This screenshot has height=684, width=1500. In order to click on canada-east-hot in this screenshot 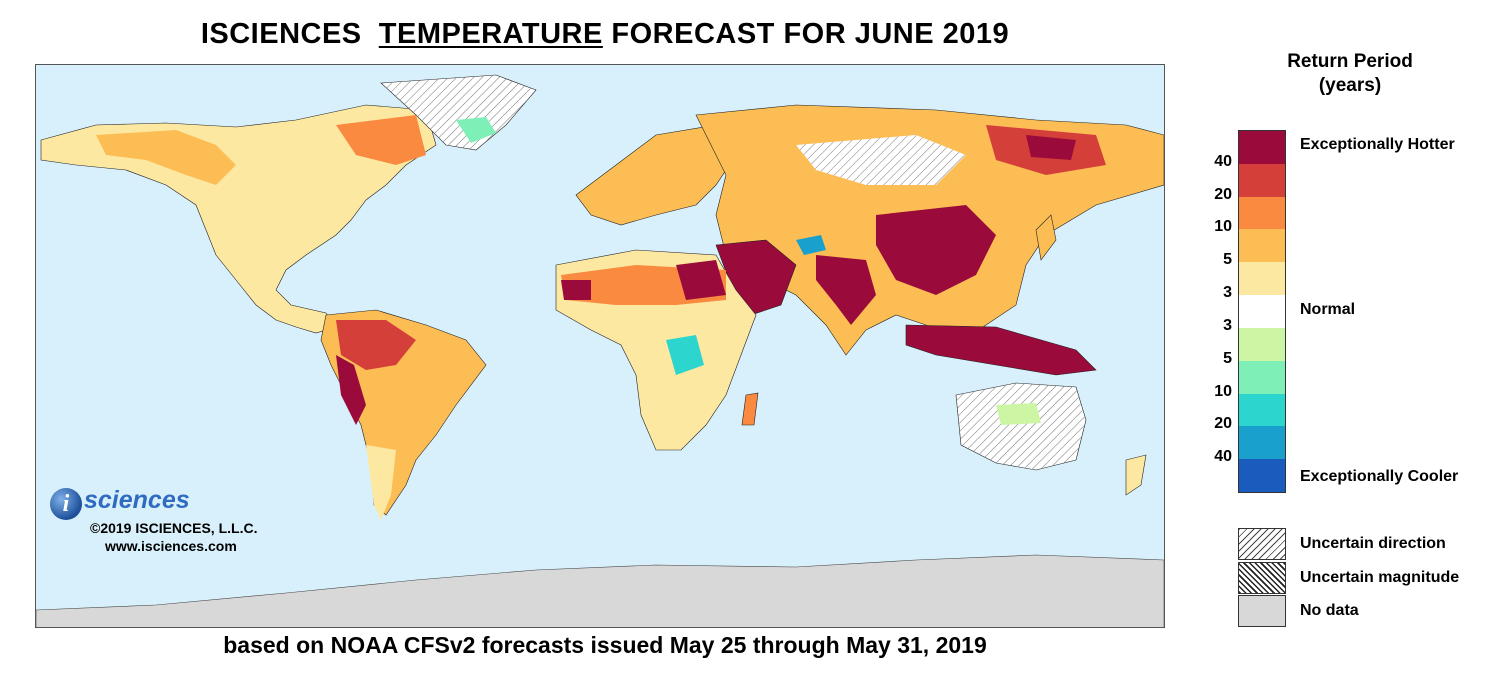, I will do `click(381, 140)`.